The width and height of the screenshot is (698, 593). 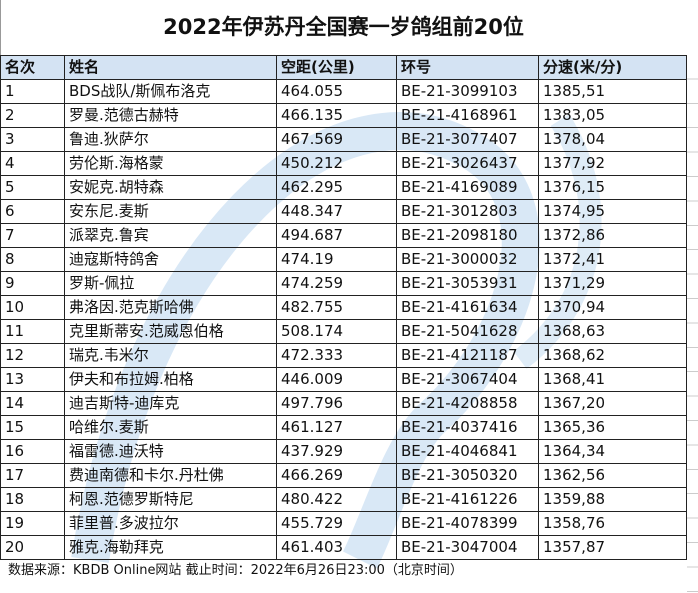 I want to click on table-row: 2 罗曼.范德古赫特 466.135 BE-21-4168961 1383,05, so click(x=343, y=115).